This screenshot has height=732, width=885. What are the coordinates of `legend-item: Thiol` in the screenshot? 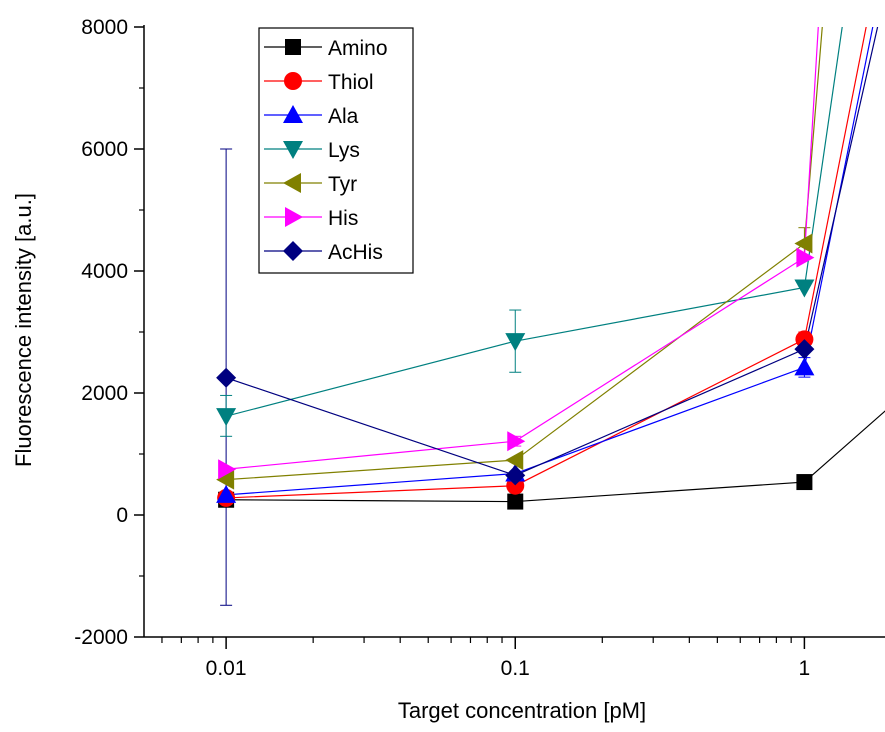 It's located at (319, 82).